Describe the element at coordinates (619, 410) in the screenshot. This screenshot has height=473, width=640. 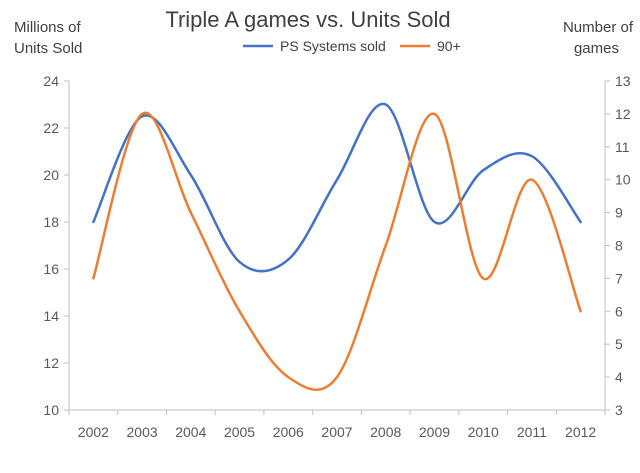
I see `y-right-tick-label: 3` at that location.